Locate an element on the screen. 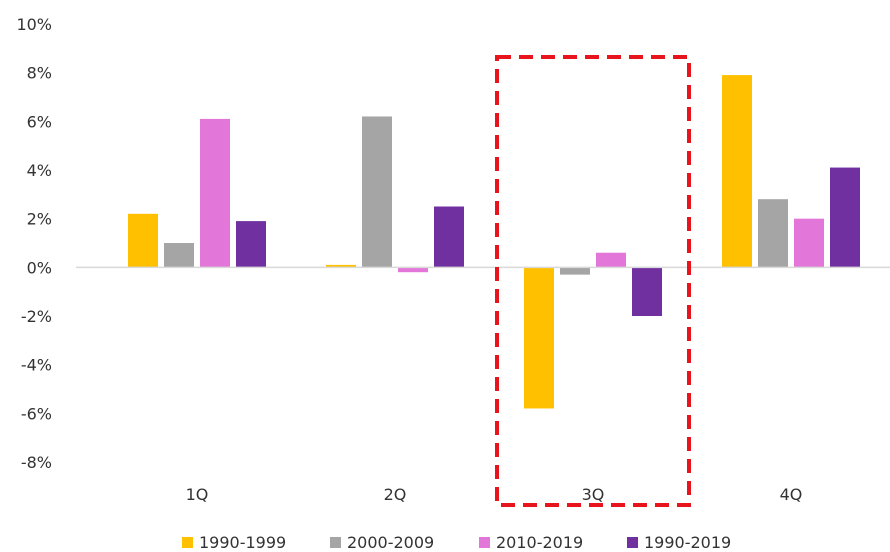 This screenshot has height=552, width=890. y-tick-label: 2% is located at coordinates (39, 219).